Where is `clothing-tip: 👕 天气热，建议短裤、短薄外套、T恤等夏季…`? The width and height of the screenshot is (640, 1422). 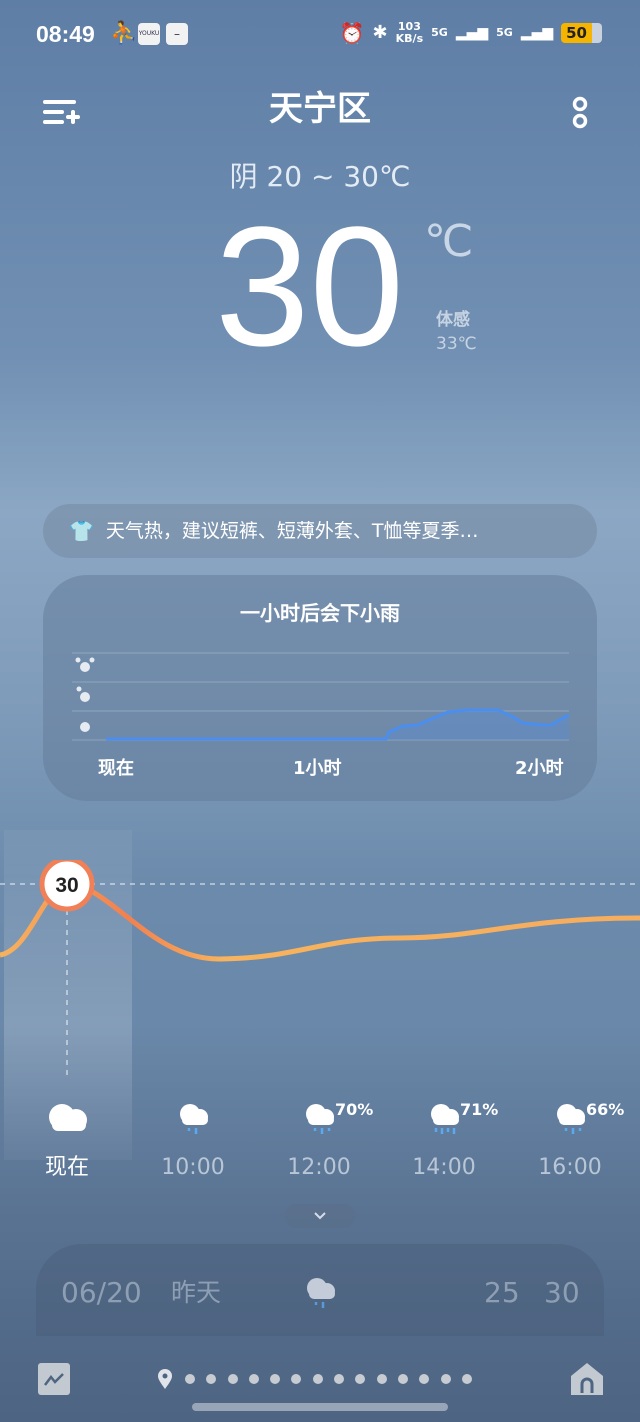
clothing-tip: 👕 天气热，建议短裤、短薄外套、T恤等夏季… is located at coordinates (320, 531).